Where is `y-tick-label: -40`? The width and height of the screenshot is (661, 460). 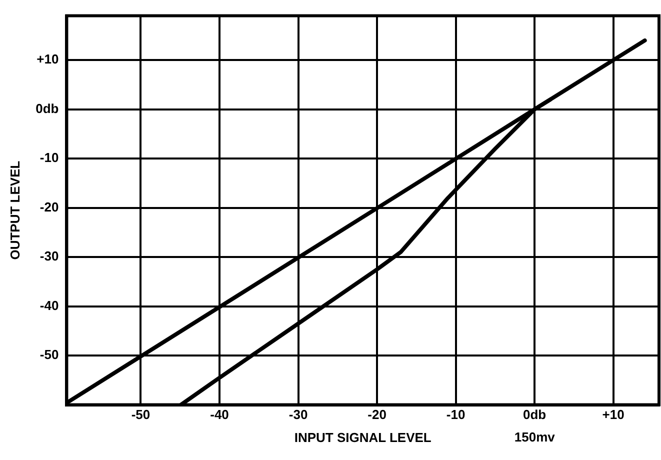 y-tick-label: -40 is located at coordinates (49, 305).